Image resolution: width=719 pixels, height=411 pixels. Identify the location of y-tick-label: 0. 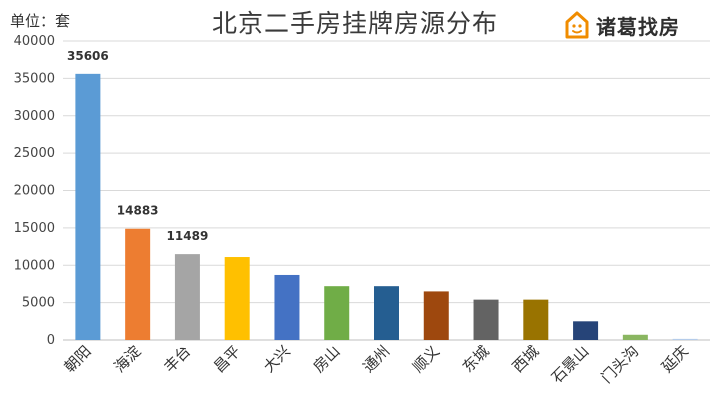
(51, 340).